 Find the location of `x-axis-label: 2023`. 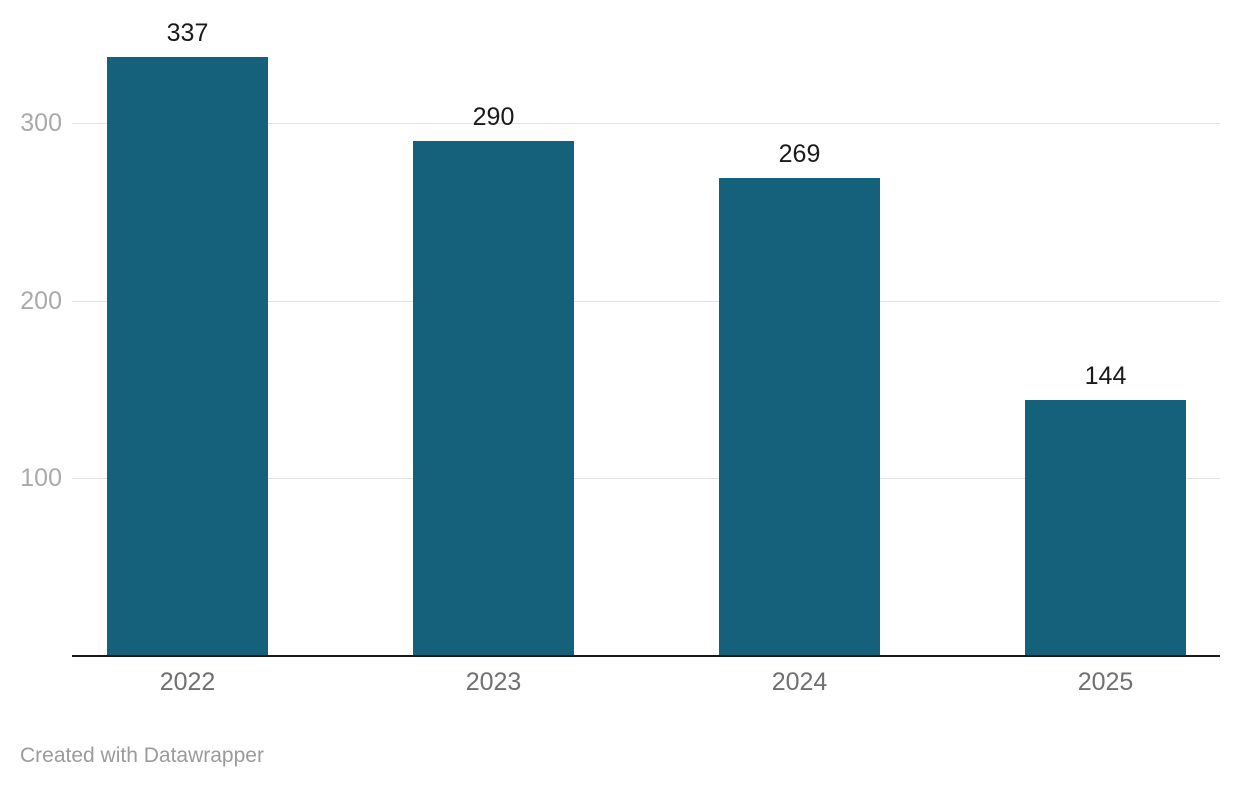

x-axis-label: 2023 is located at coordinates (493, 682).